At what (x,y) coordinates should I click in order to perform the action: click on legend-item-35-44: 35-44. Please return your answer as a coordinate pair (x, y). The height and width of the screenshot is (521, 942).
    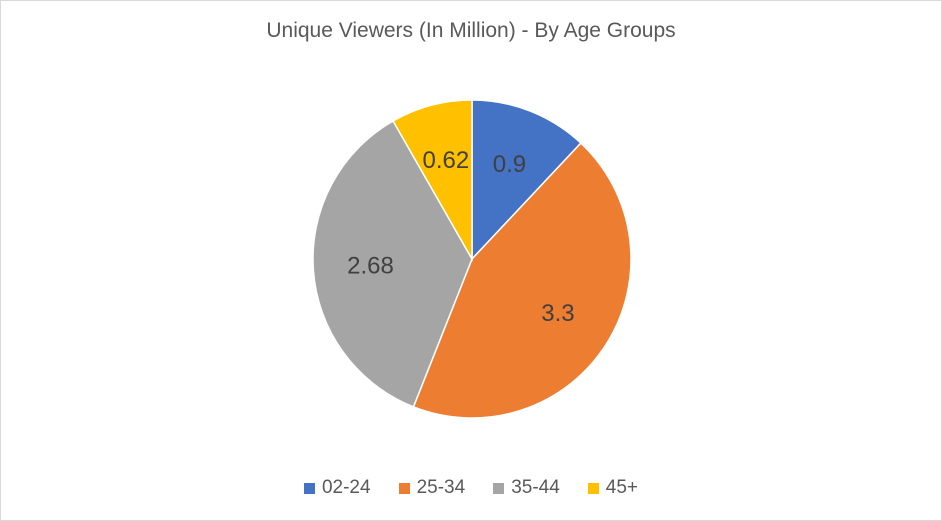
    Looking at the image, I should click on (526, 488).